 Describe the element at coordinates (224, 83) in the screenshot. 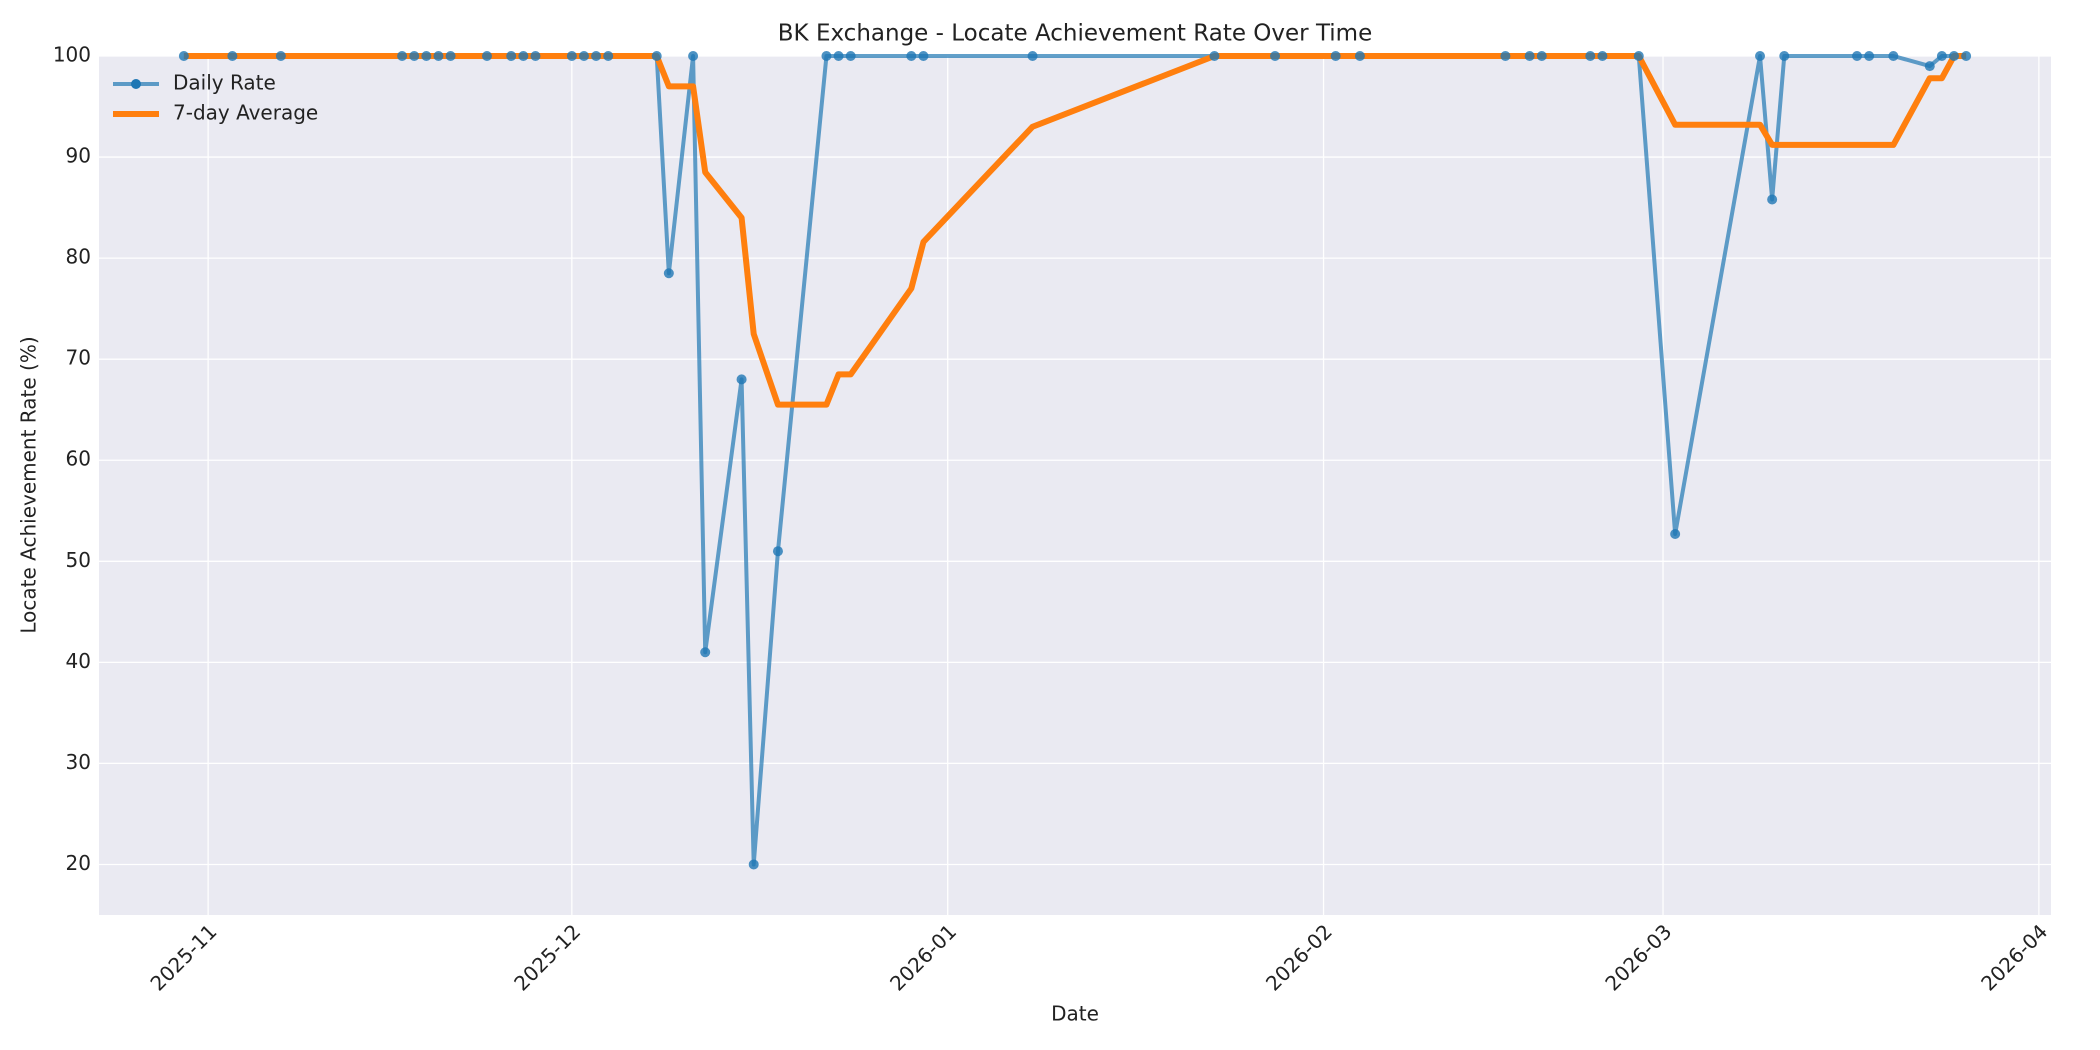

I see `legend-label: Daily Rate` at that location.